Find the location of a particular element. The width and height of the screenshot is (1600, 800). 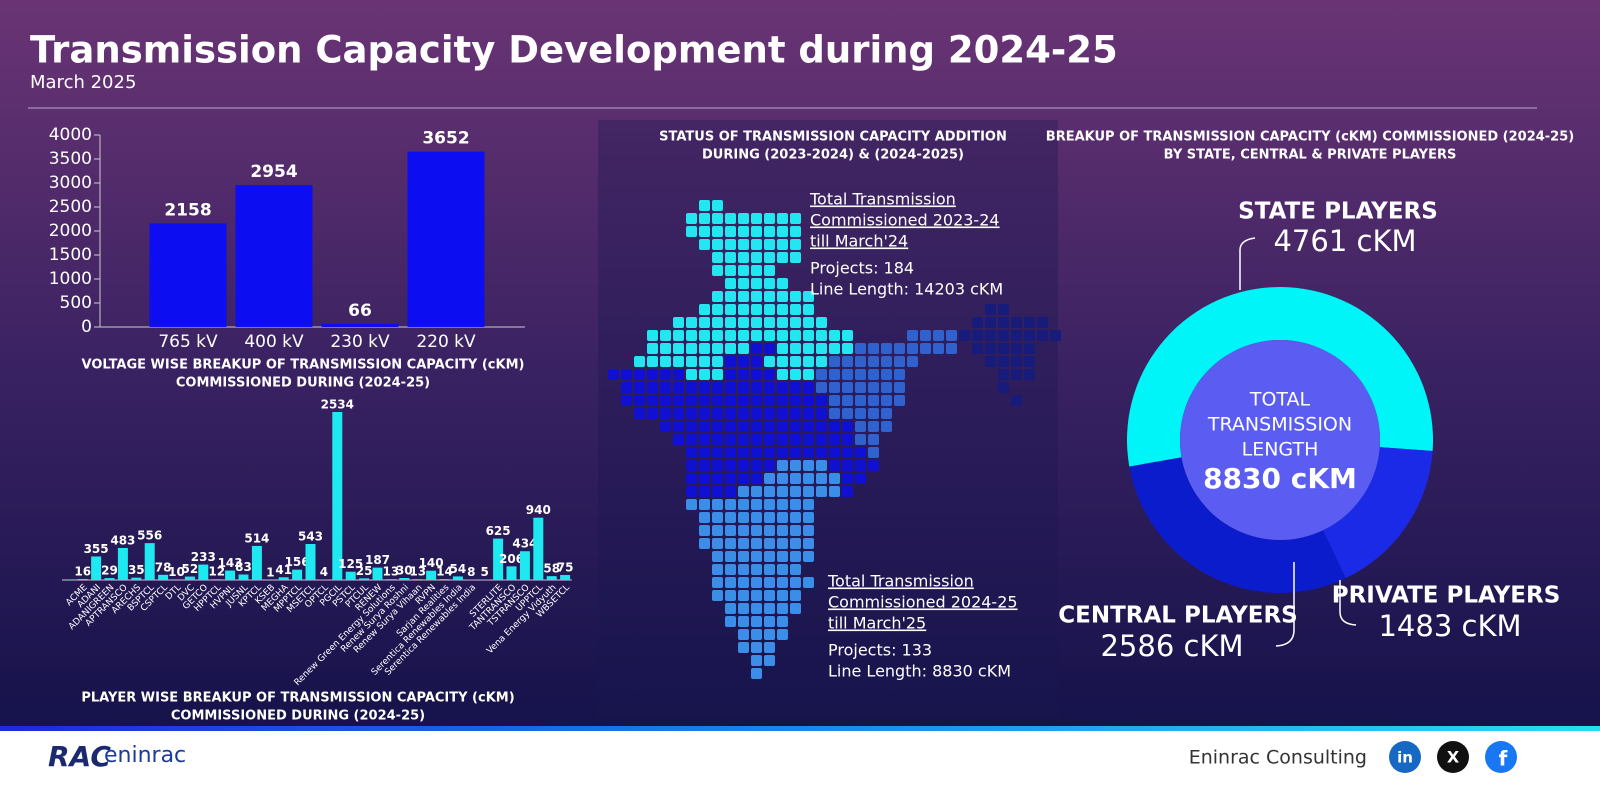

facebook-icon is located at coordinates (1501, 757).